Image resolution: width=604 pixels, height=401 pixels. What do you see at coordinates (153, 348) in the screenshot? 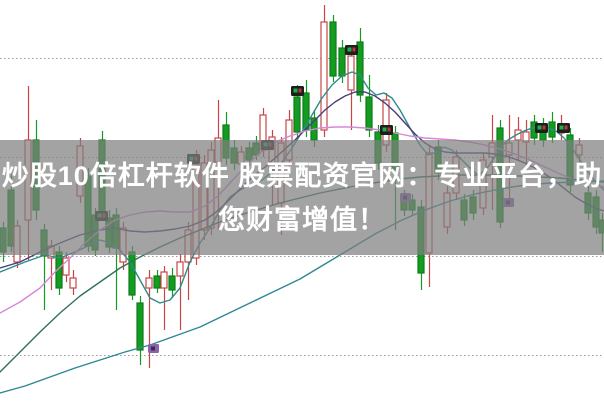
I see `signal-marker-pip-dark` at bounding box center [153, 348].